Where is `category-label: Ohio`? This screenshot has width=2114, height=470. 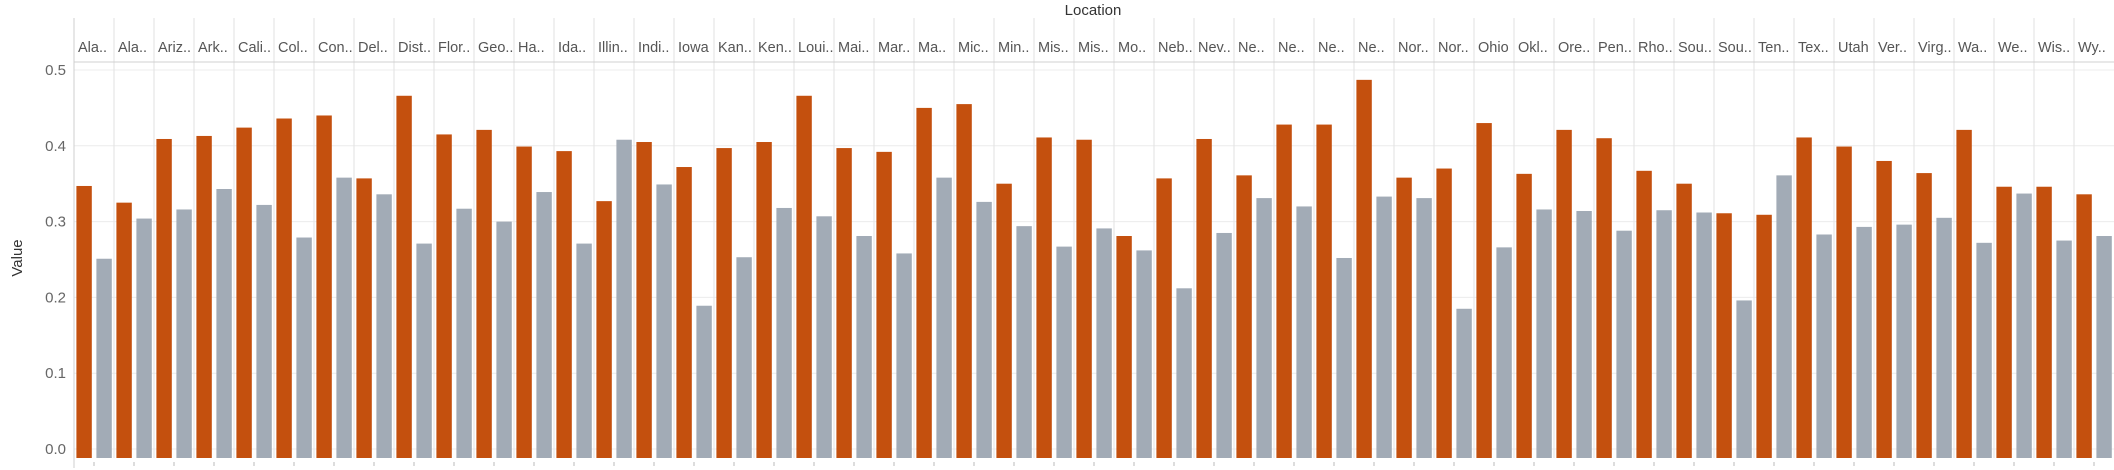
category-label: Ohio is located at coordinates (1493, 48).